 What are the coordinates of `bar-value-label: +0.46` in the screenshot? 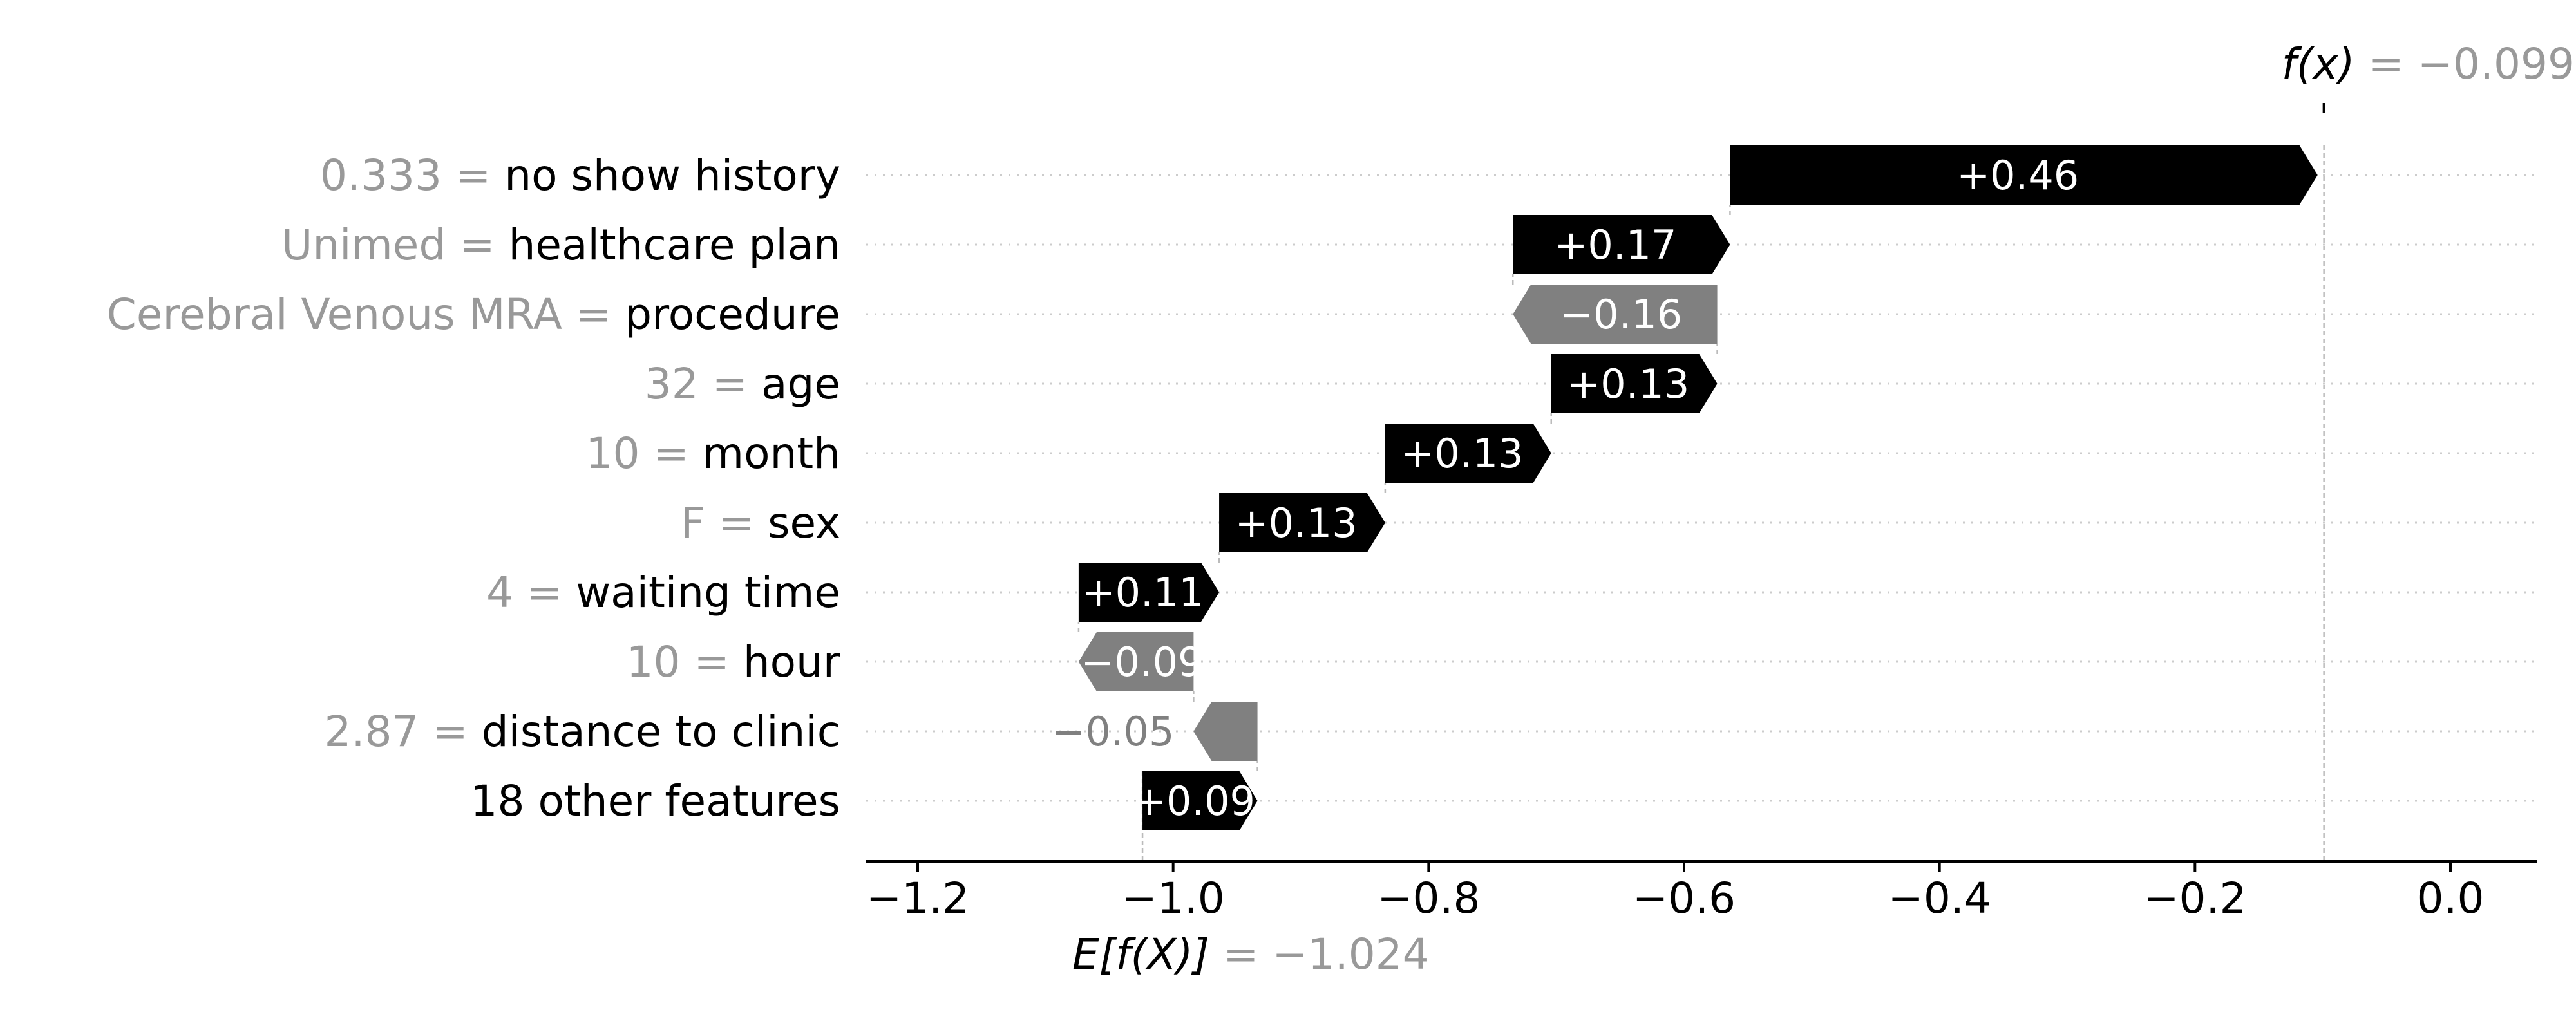 It's located at (2018, 175).